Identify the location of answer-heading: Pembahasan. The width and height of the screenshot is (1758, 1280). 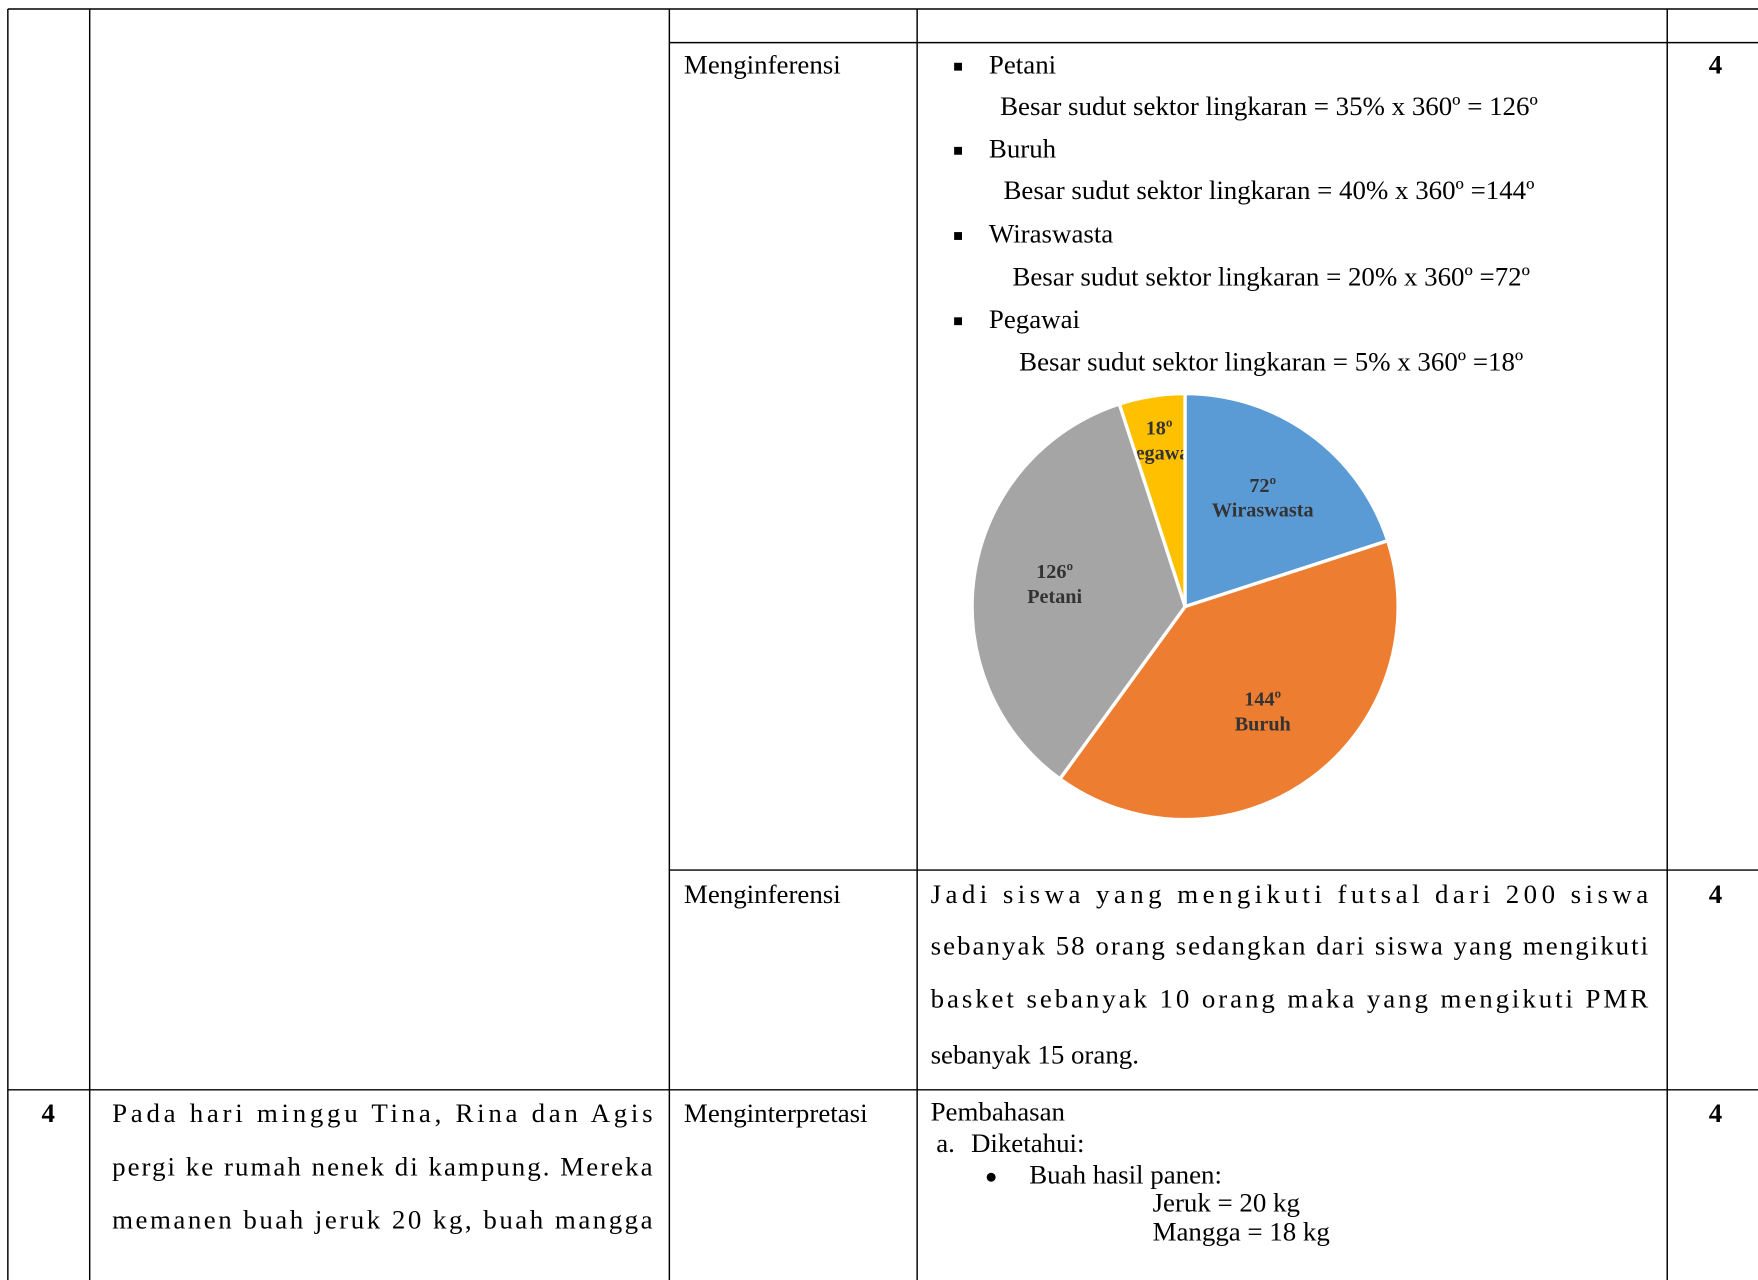
(998, 1112).